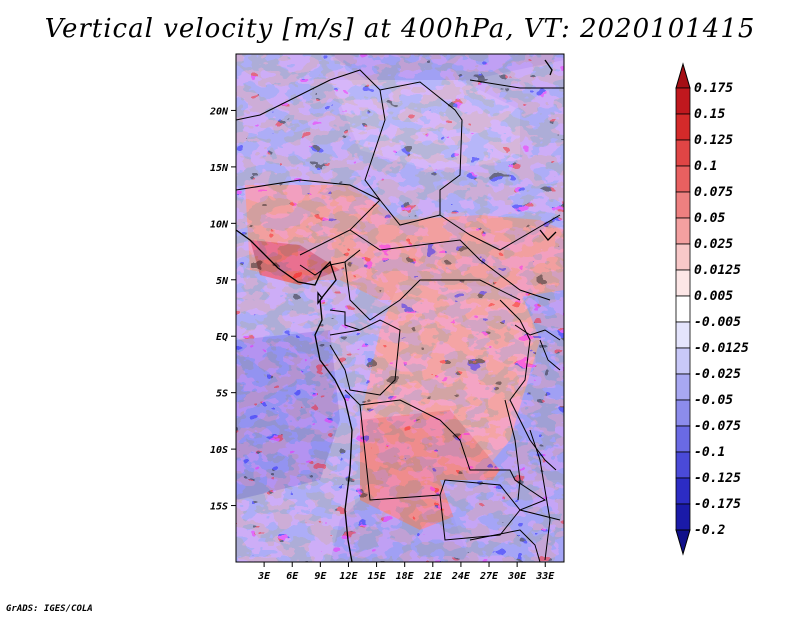 The height and width of the screenshot is (618, 800). What do you see at coordinates (717, 426) in the screenshot?
I see `colorbar-label: -0.075` at bounding box center [717, 426].